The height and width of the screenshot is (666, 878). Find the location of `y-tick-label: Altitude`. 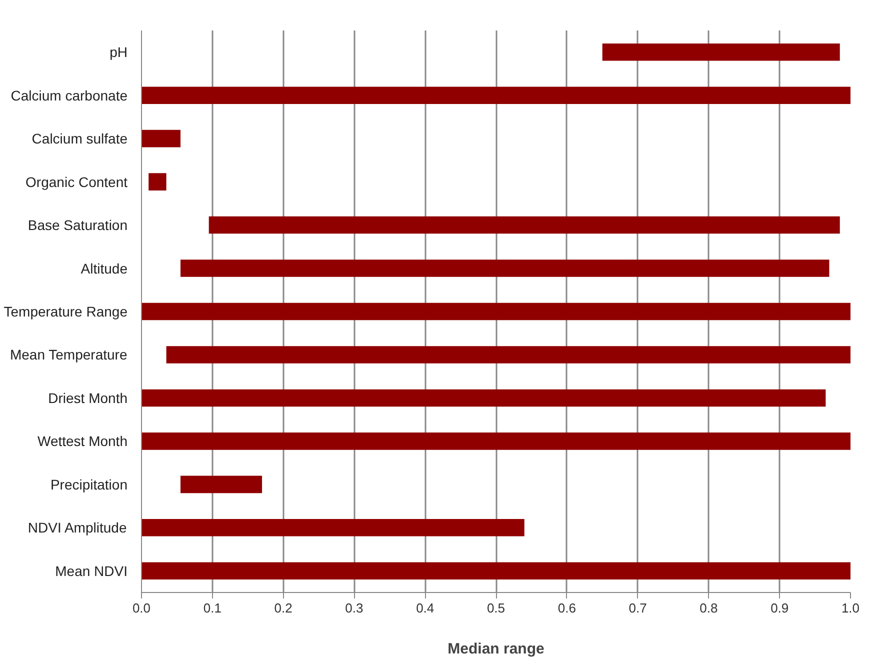

y-tick-label: Altitude is located at coordinates (104, 268).